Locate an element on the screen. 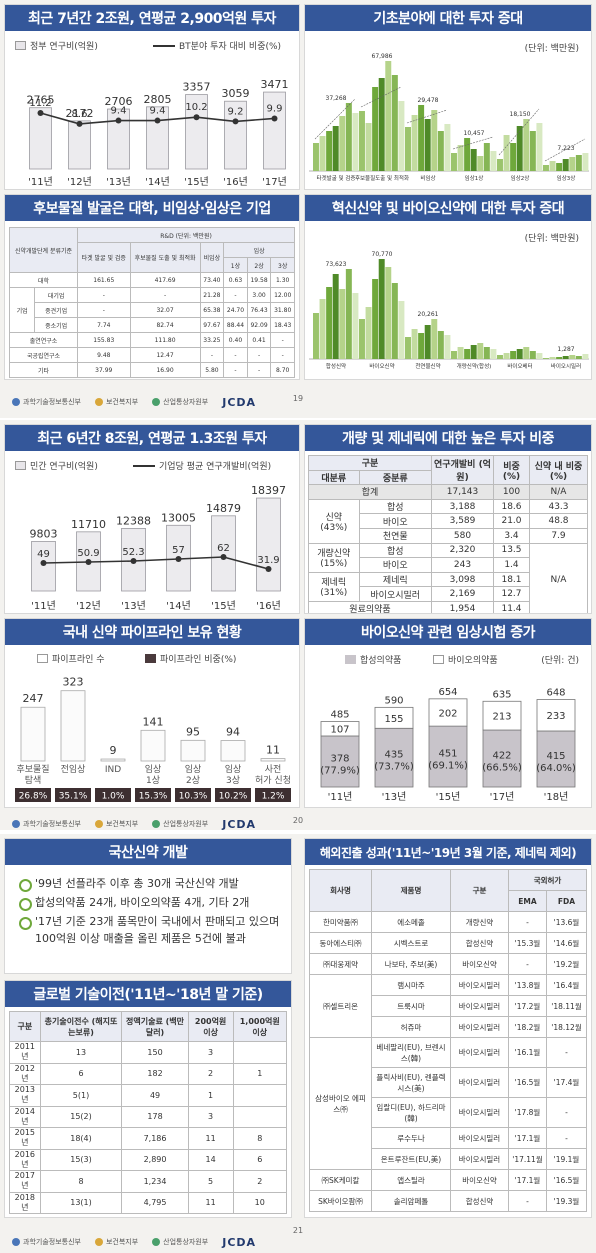 This screenshot has height=1253, width=596. bio-unit: (단위: 백만원) is located at coordinates (551, 239).